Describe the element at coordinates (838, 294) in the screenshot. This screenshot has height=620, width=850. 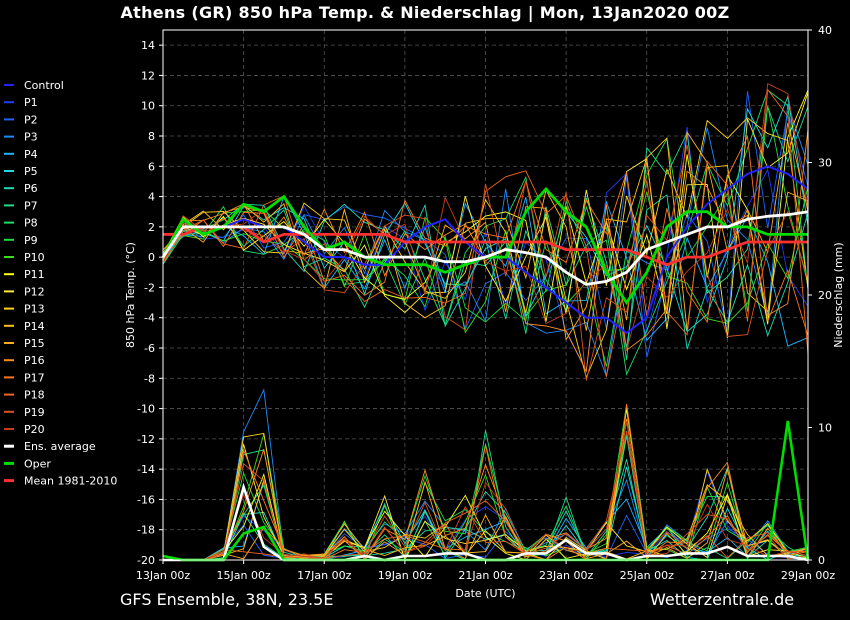
I see `y2-axis-label: Niederschlag (mm)` at that location.